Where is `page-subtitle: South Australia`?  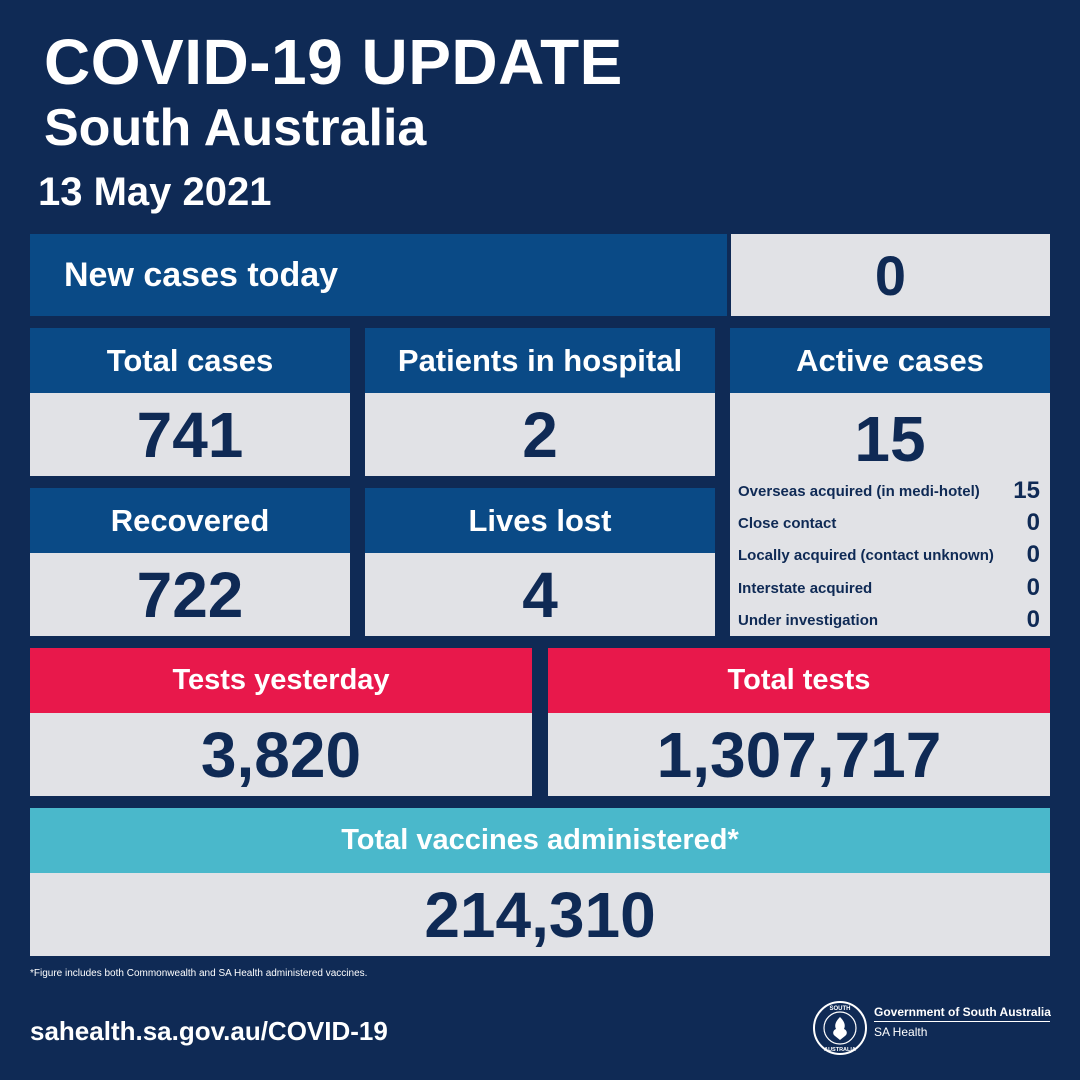 page-subtitle: South Australia is located at coordinates (235, 128).